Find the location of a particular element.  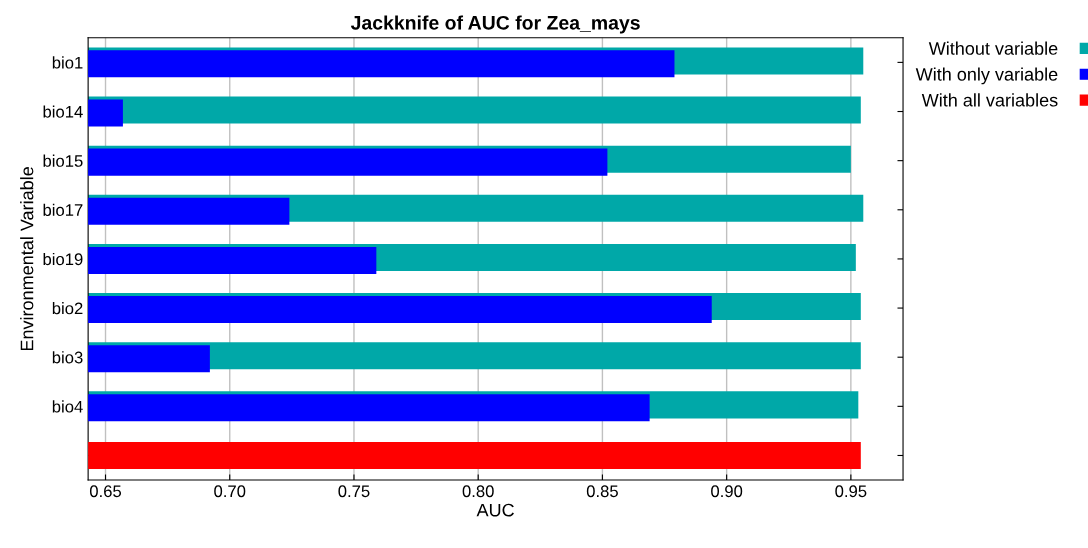

y-tick-label: bio1 is located at coordinates (67, 62).